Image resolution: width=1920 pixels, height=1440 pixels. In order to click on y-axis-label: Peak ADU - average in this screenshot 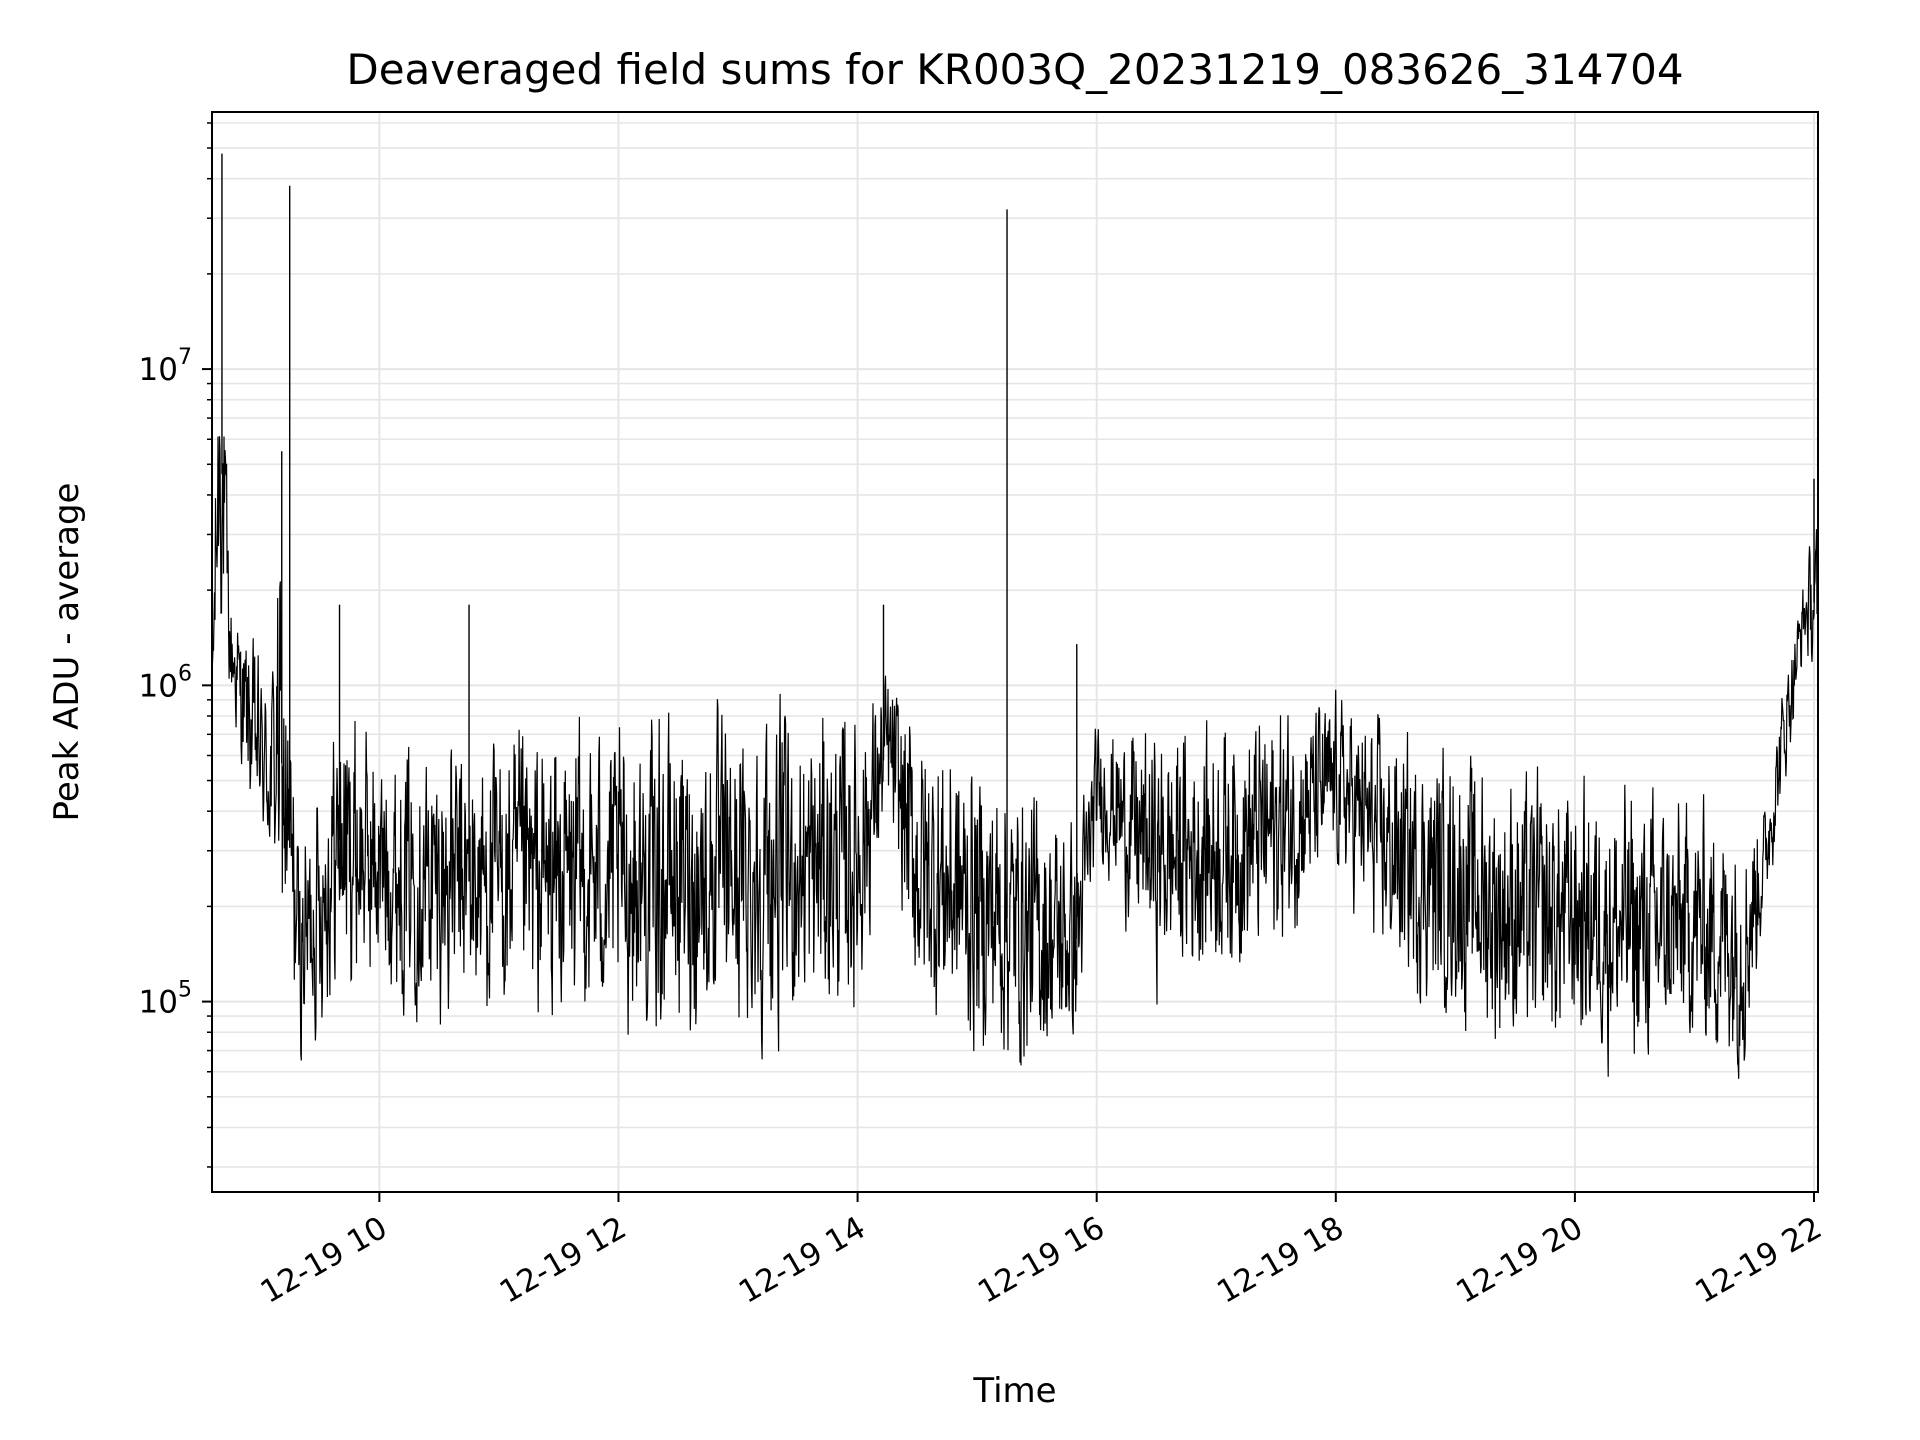, I will do `click(67, 652)`.